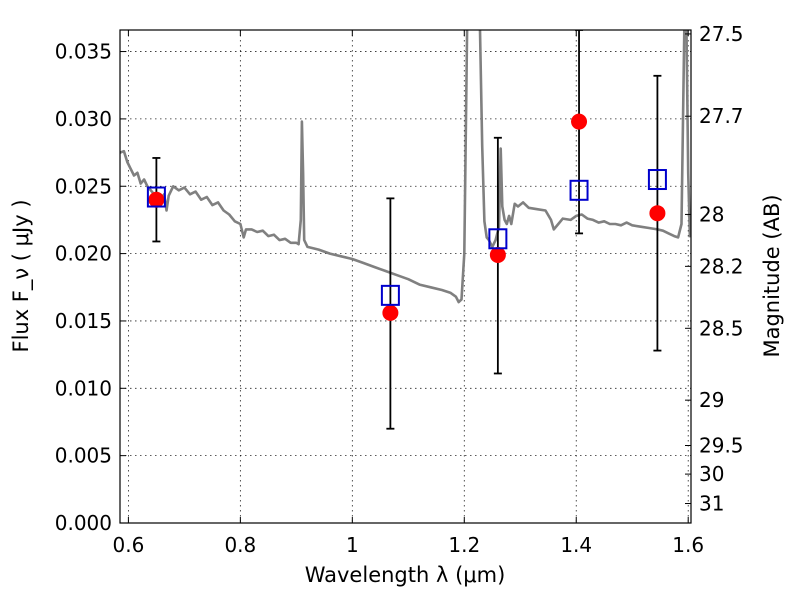 This screenshot has height=600, width=800. What do you see at coordinates (721, 116) in the screenshot?
I see `y2-tick-label: 27.7` at bounding box center [721, 116].